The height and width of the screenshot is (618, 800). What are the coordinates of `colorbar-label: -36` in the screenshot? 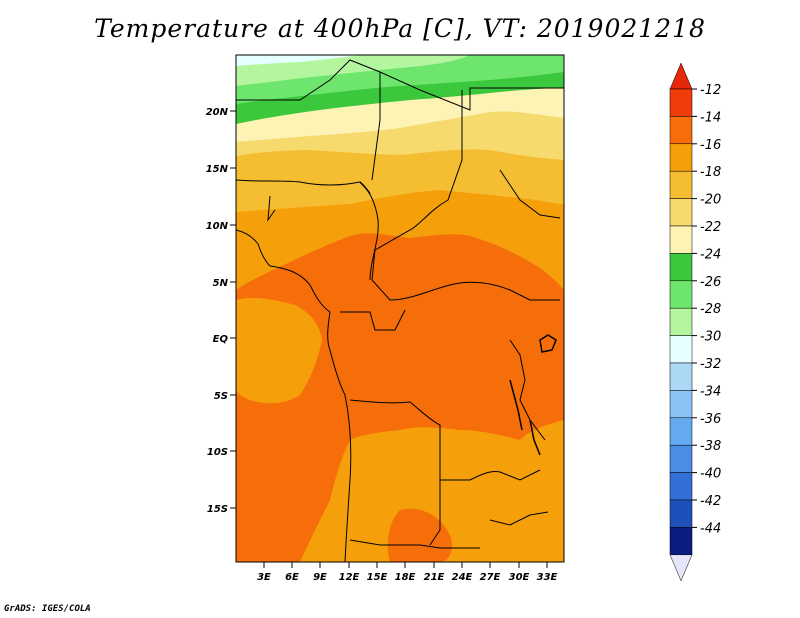 It's located at (710, 419).